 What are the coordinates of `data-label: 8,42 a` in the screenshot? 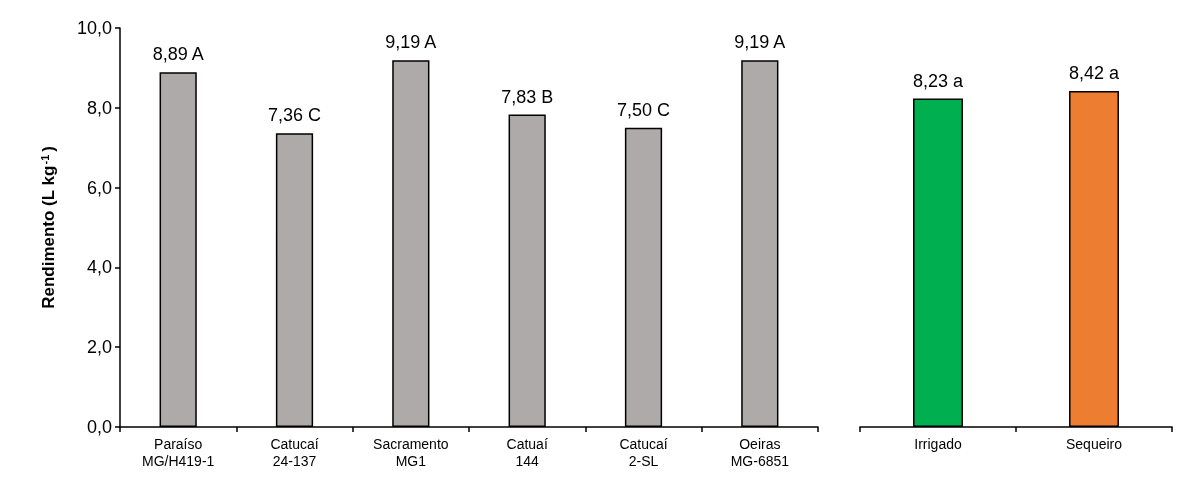 It's located at (1094, 73).